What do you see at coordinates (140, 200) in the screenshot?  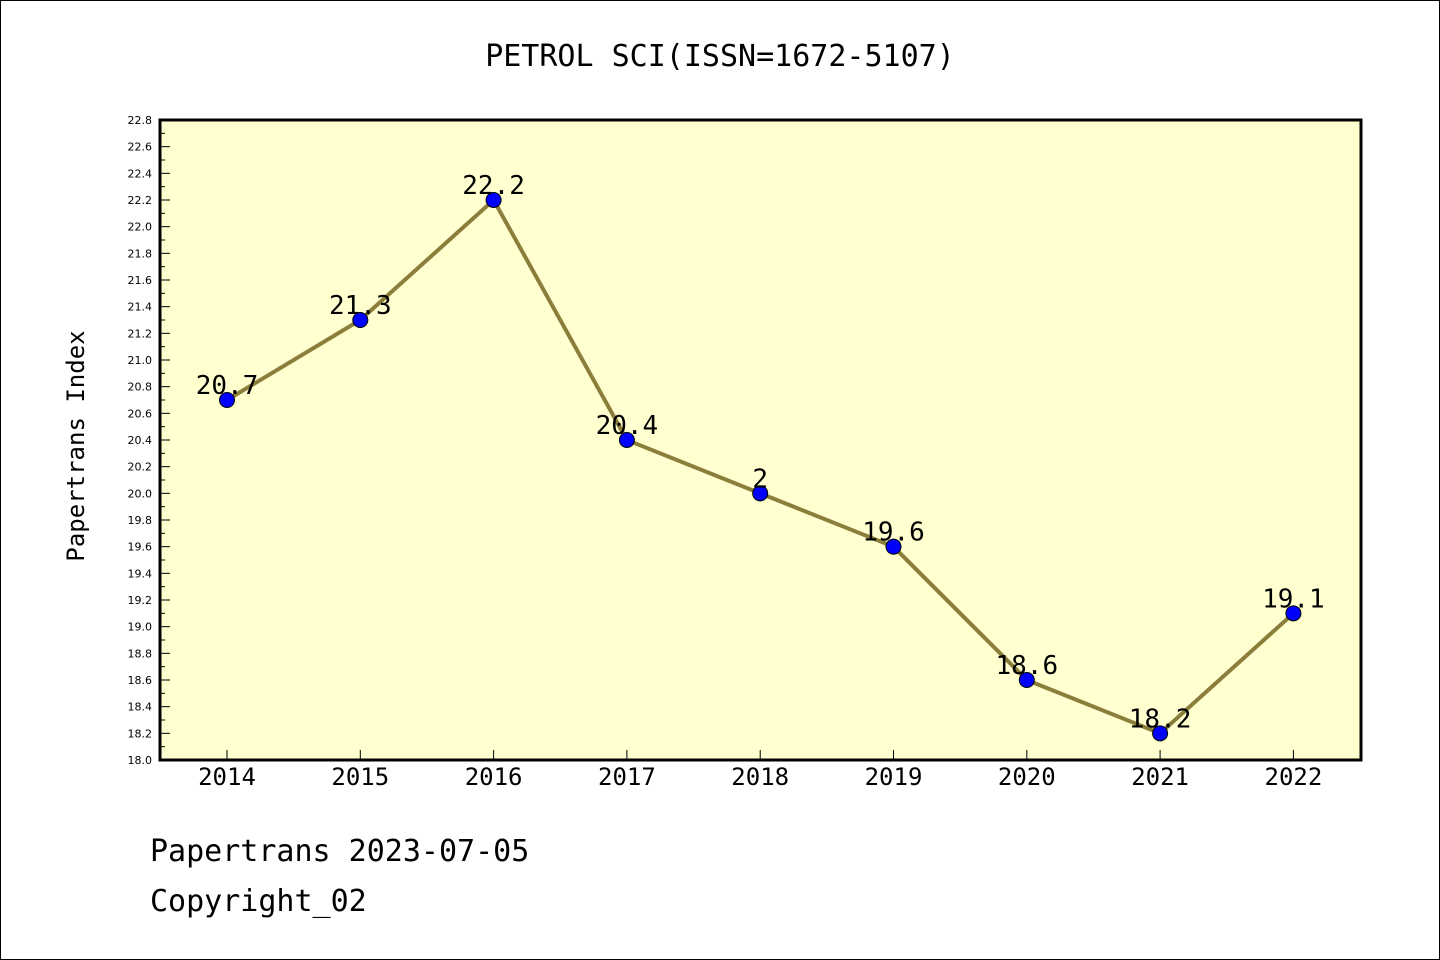 I see `y-tick-label: 22.2` at bounding box center [140, 200].